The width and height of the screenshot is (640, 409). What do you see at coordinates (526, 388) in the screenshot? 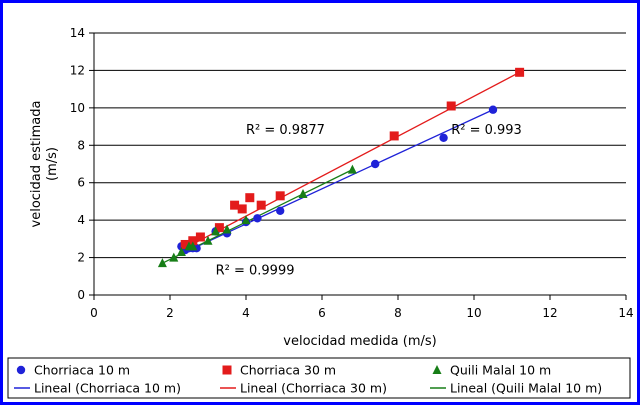
I see `legend-label-trend-quili10: Lineal (Quili Malal 10 m)` at bounding box center [526, 388].